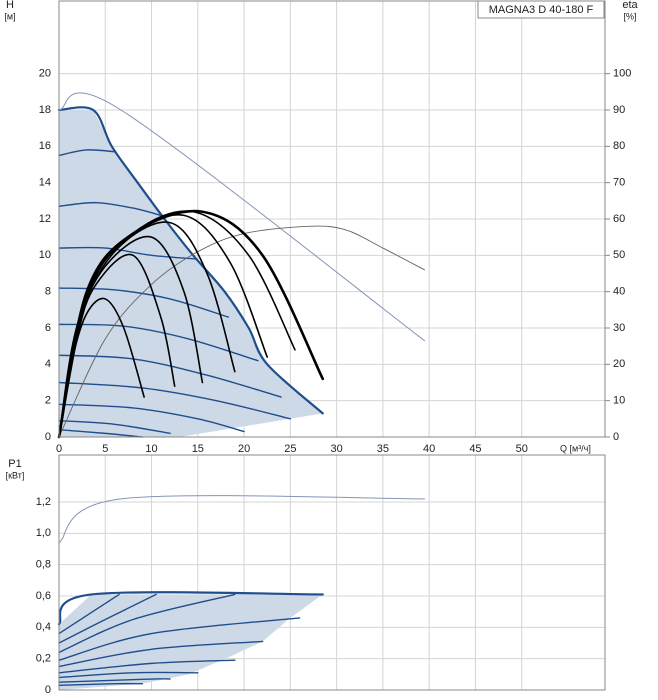 This screenshot has width=658, height=700. I want to click on y-tick-label: 12, so click(45, 219).